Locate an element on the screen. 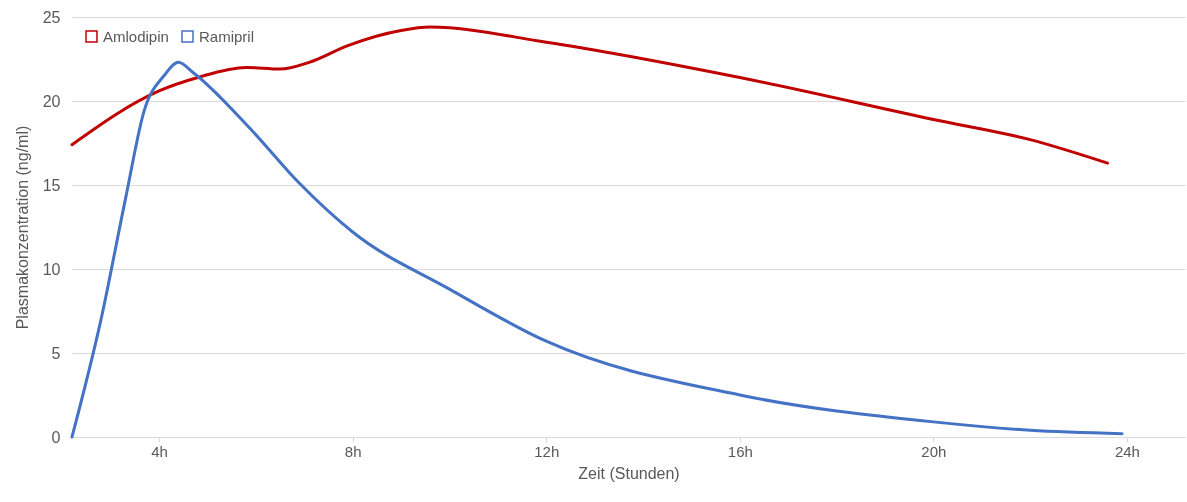 This screenshot has width=1187, height=502. x-tick-label: 24h is located at coordinates (1127, 451).